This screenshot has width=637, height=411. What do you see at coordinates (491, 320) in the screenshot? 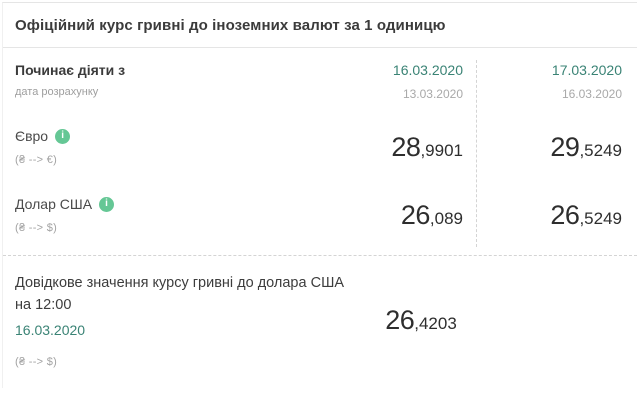
I see `reference-rate-cell: 26,4203` at bounding box center [491, 320].